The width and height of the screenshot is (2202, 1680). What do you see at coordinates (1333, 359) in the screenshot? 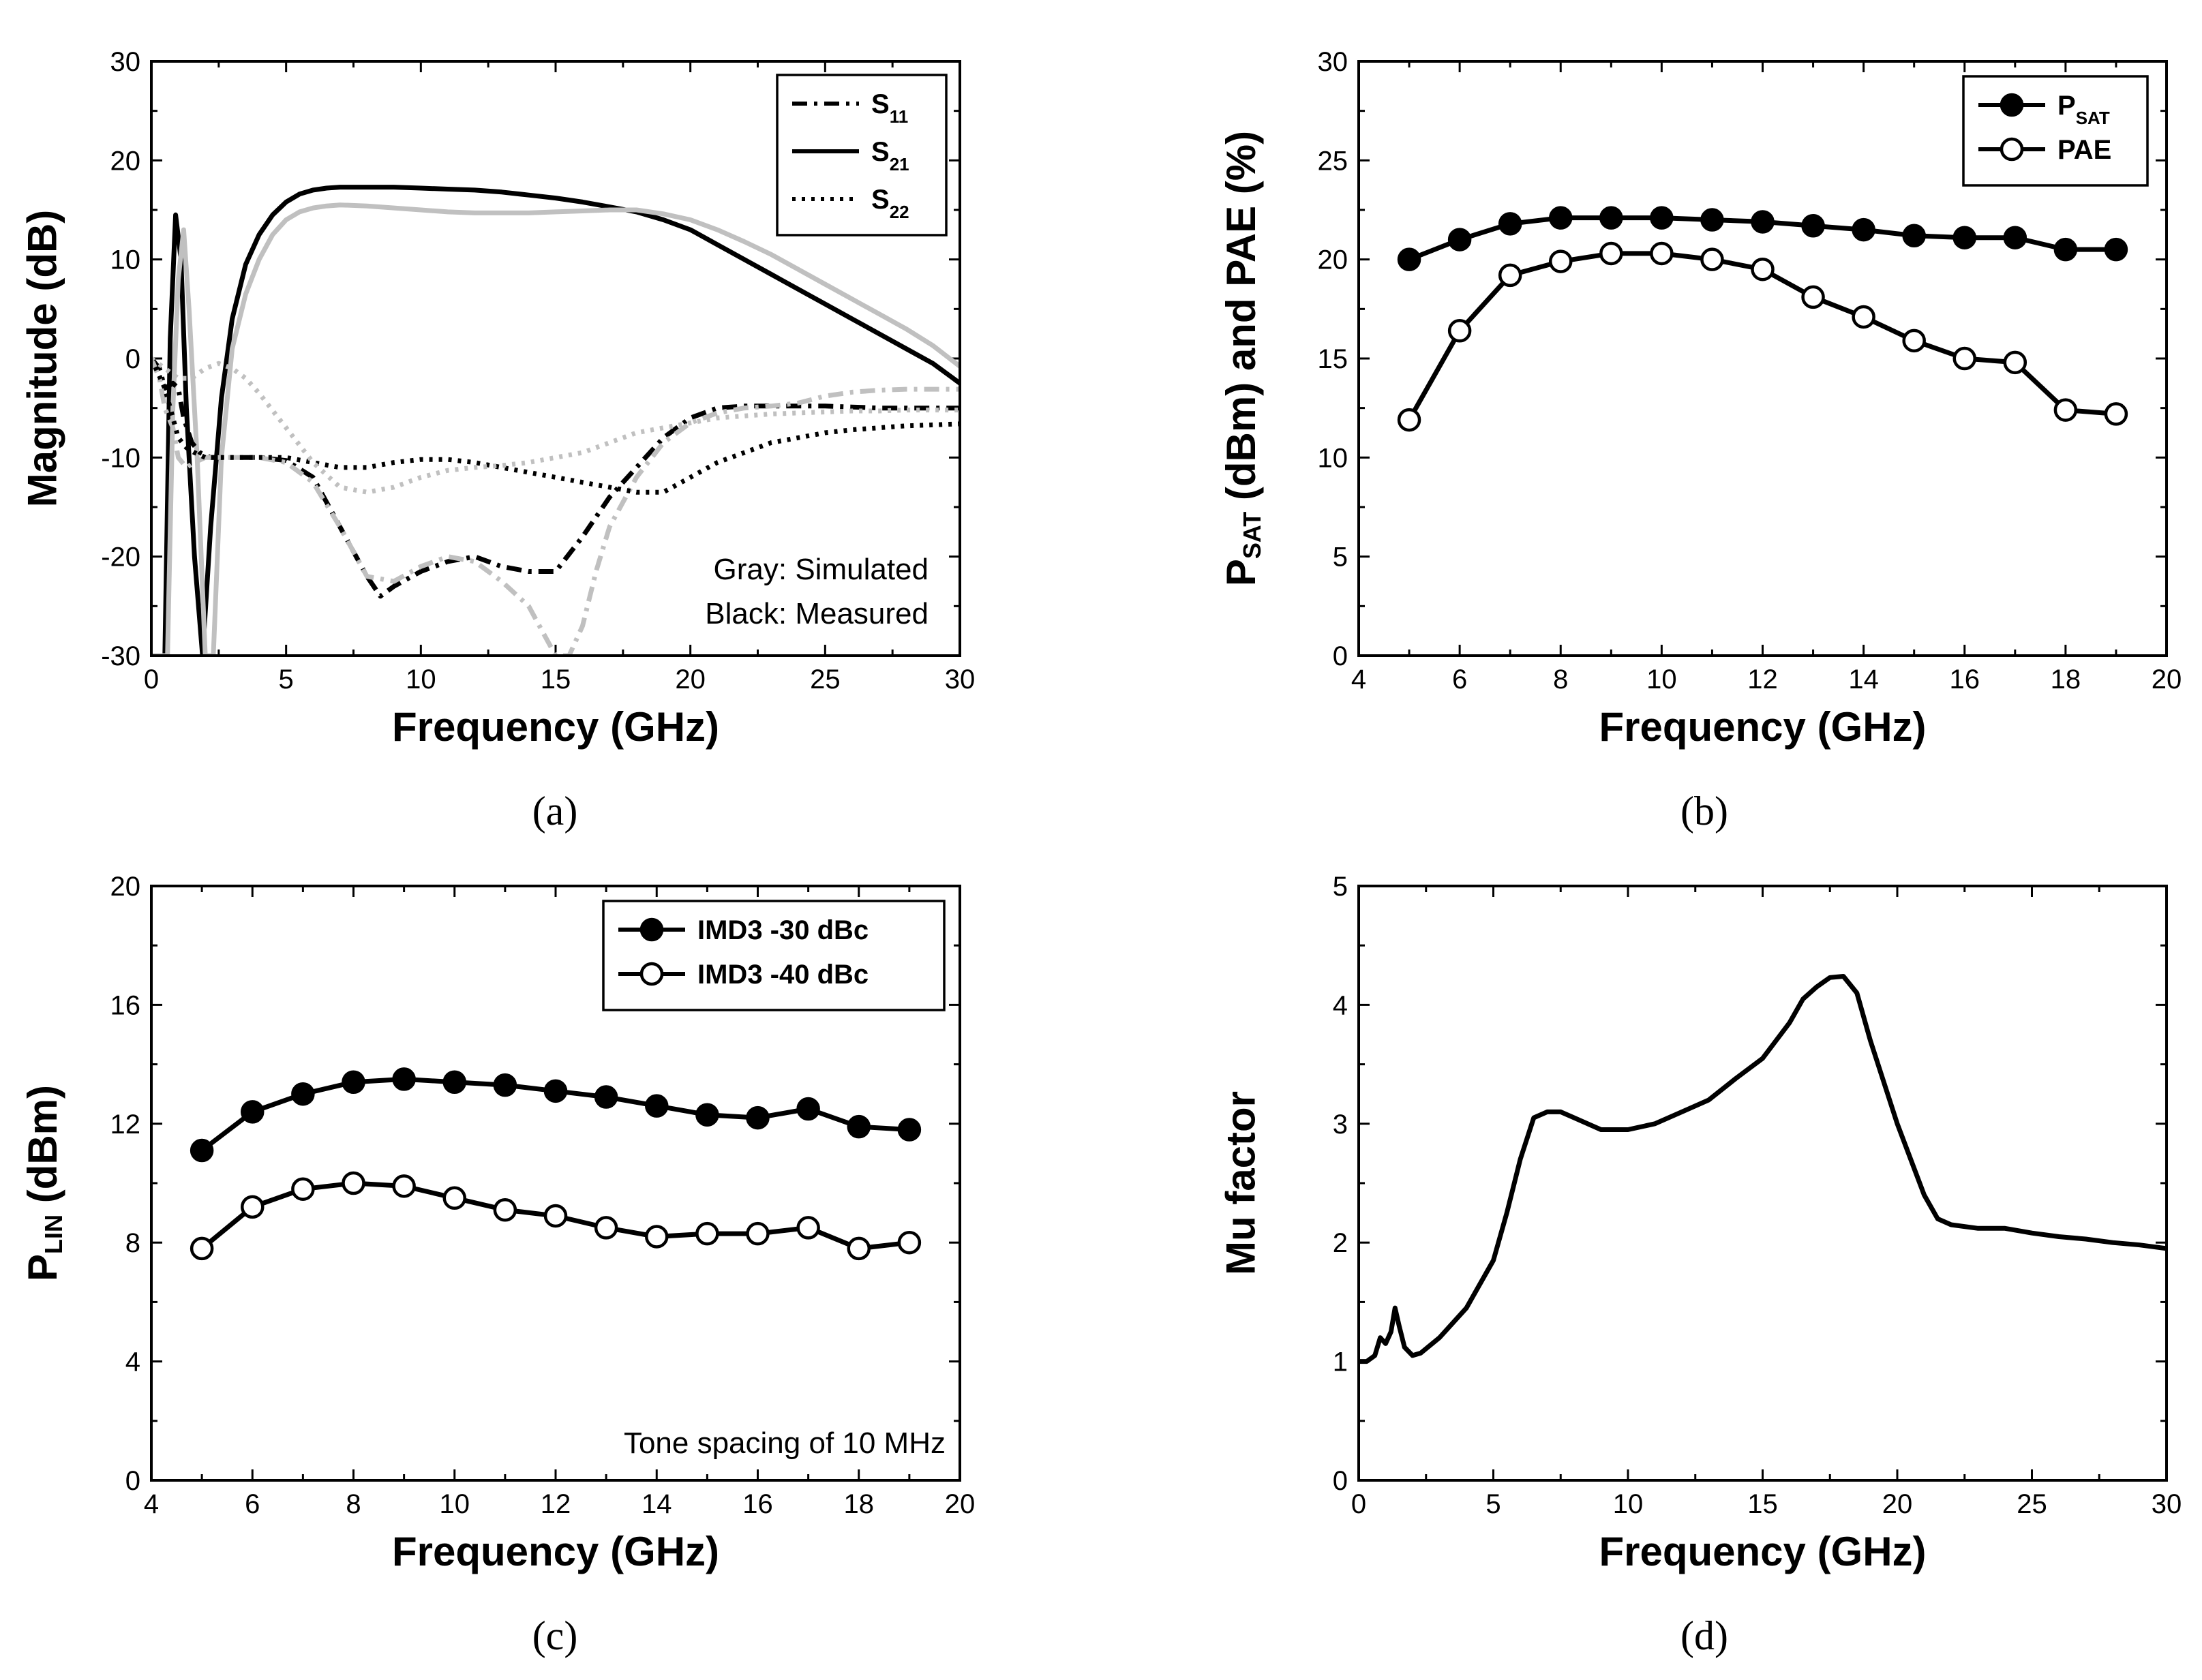
I see `y-tick-label: 15` at bounding box center [1333, 359].